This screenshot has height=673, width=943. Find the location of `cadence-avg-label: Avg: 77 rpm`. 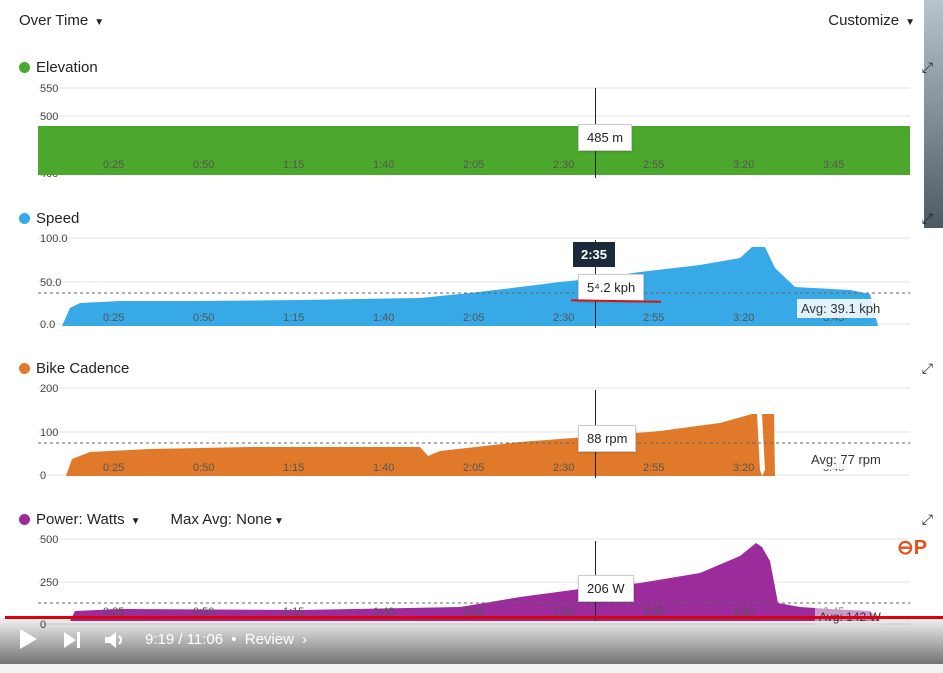

cadence-avg-label: Avg: 77 rpm is located at coordinates (846, 459).